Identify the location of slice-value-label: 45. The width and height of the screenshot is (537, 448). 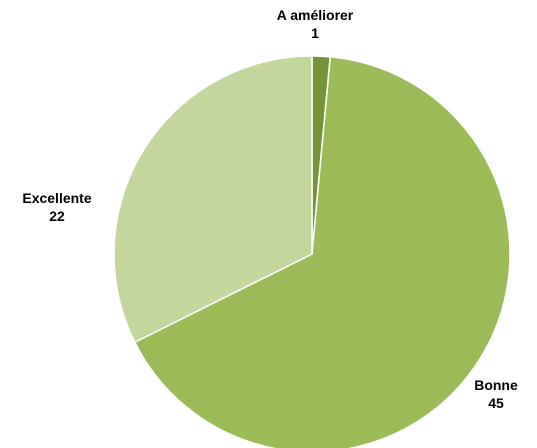
(496, 403).